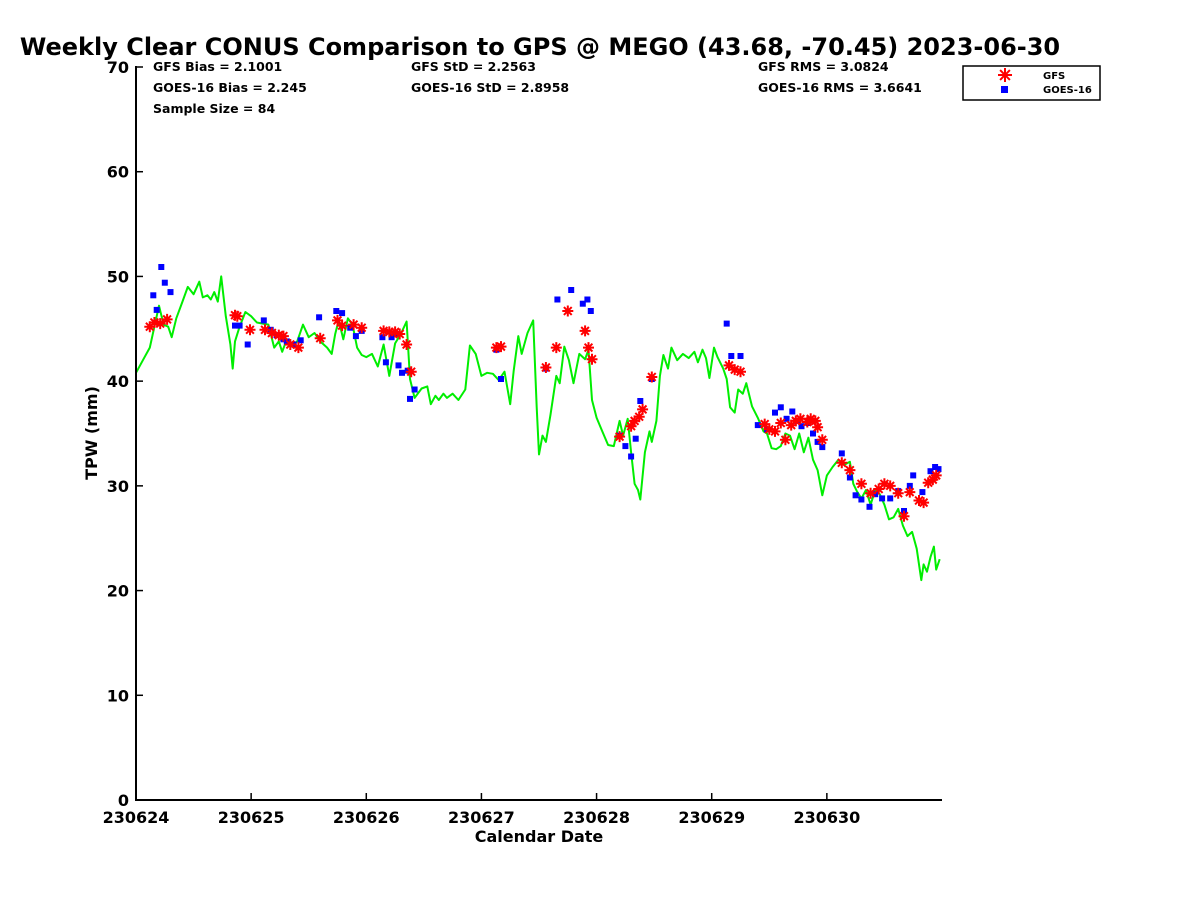 The image size is (1200, 900). What do you see at coordinates (481, 817) in the screenshot?
I see `x-tick-label: 230627` at bounding box center [481, 817].